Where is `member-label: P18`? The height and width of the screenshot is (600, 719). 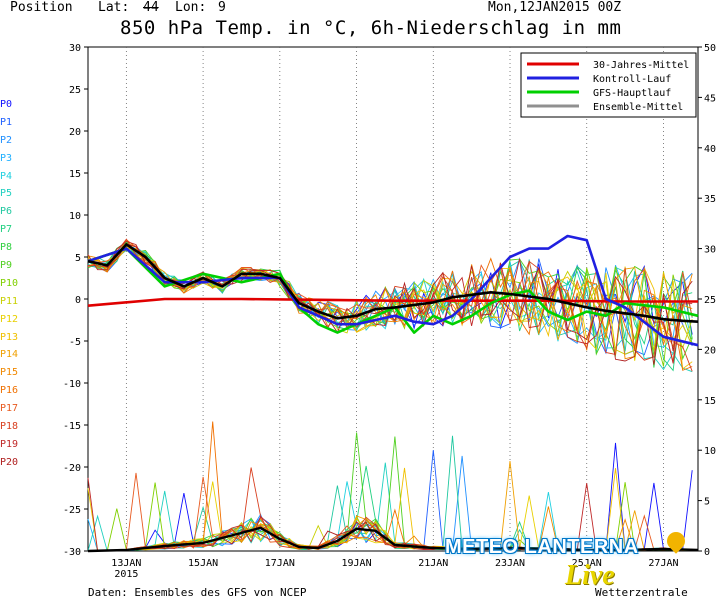
member-label: P18 is located at coordinates (9, 427).